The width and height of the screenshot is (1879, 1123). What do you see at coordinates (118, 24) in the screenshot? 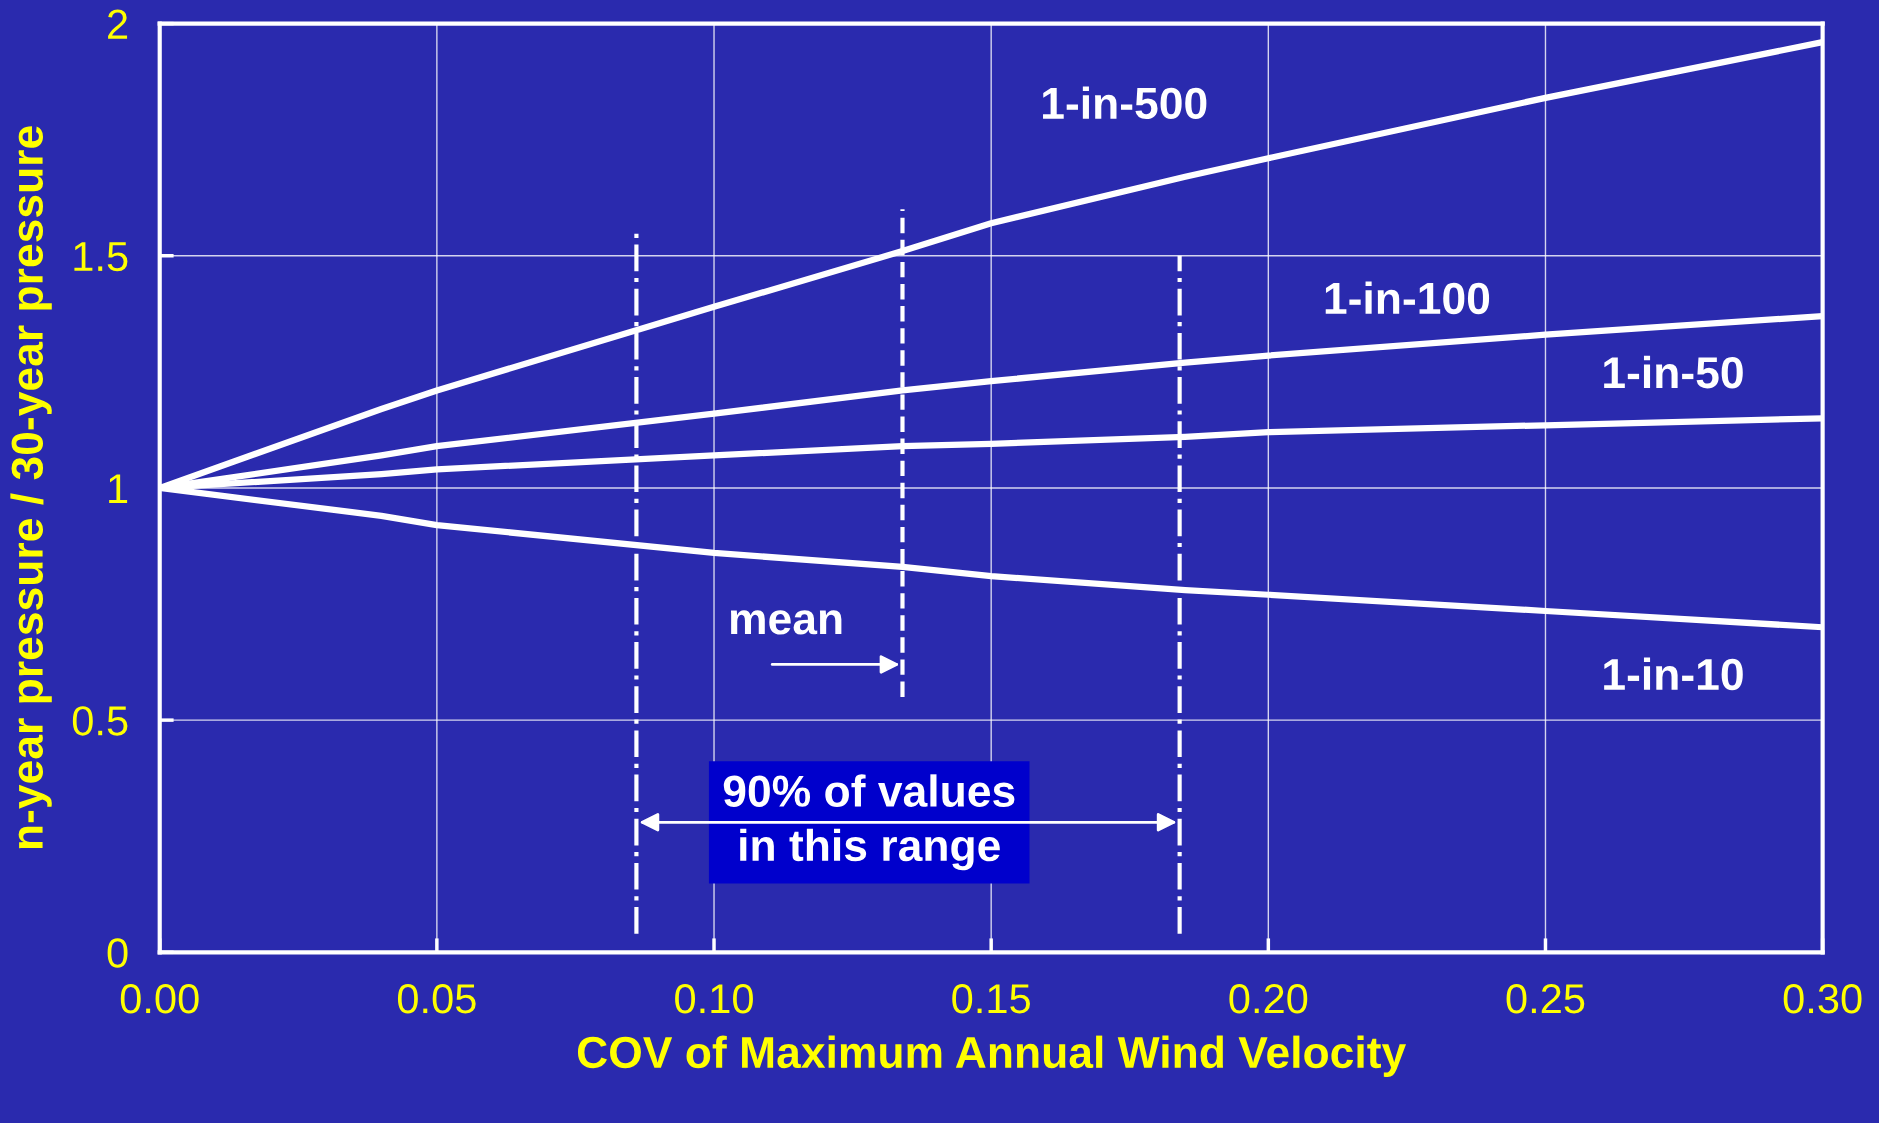
I see `y-tick-label: 2` at bounding box center [118, 24].